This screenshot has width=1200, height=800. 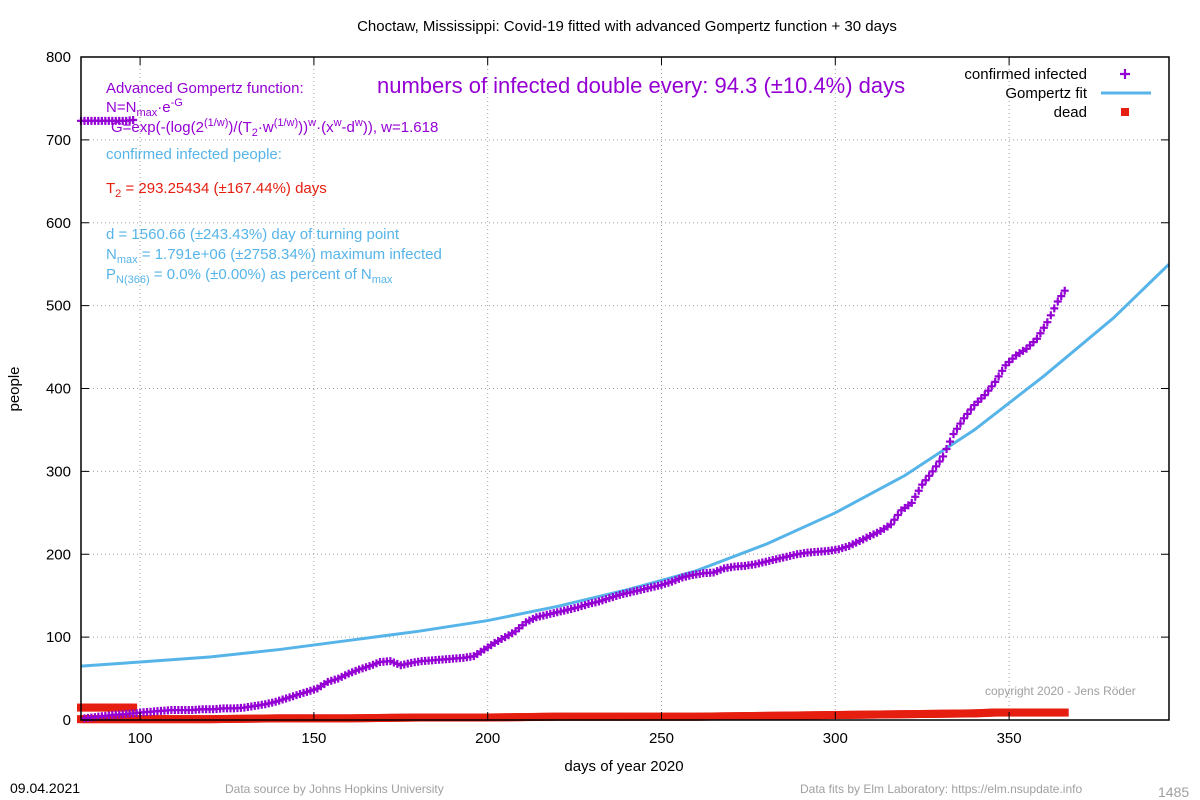 I want to click on formula-g-i: ·(x, so click(x=325, y=127).